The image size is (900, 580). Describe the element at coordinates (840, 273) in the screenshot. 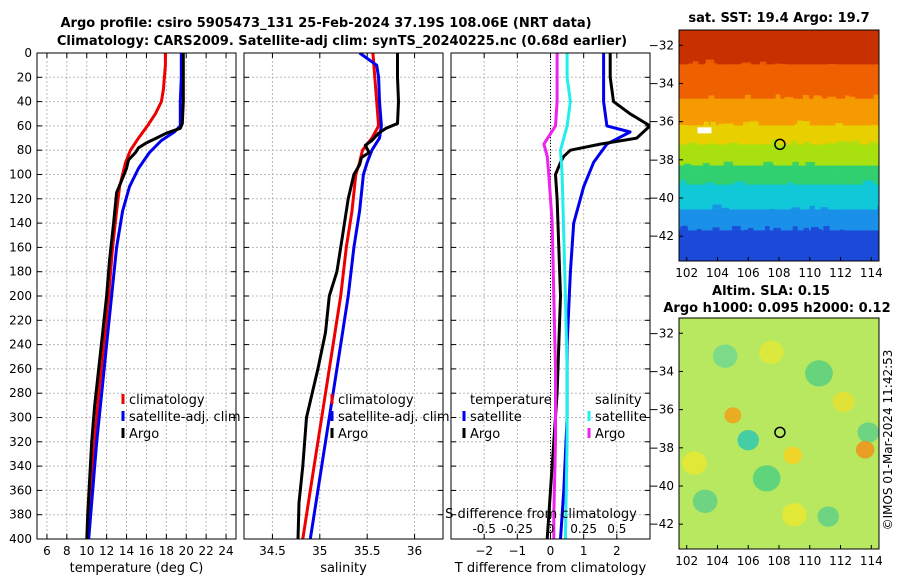

I see `sst_map-xtick-label: 112` at that location.